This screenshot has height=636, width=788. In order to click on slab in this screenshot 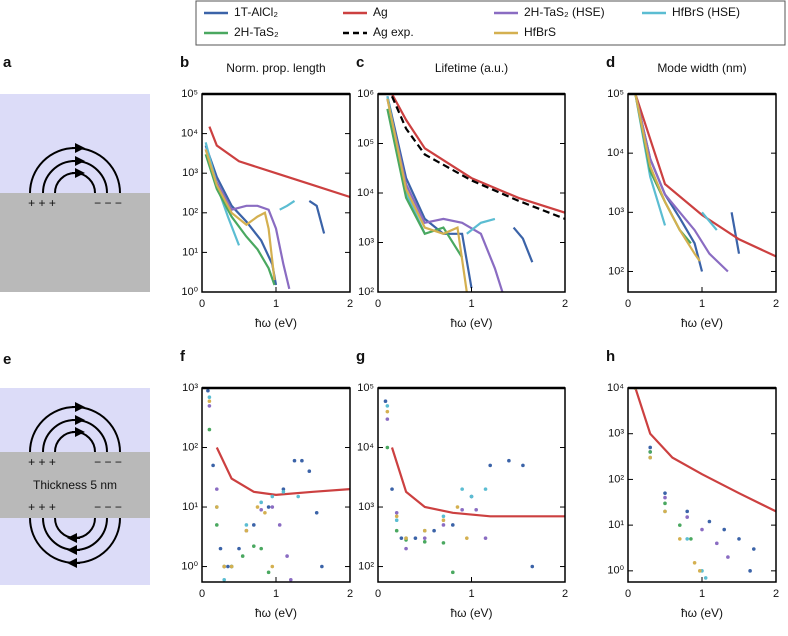, I will do `click(75, 485)`.